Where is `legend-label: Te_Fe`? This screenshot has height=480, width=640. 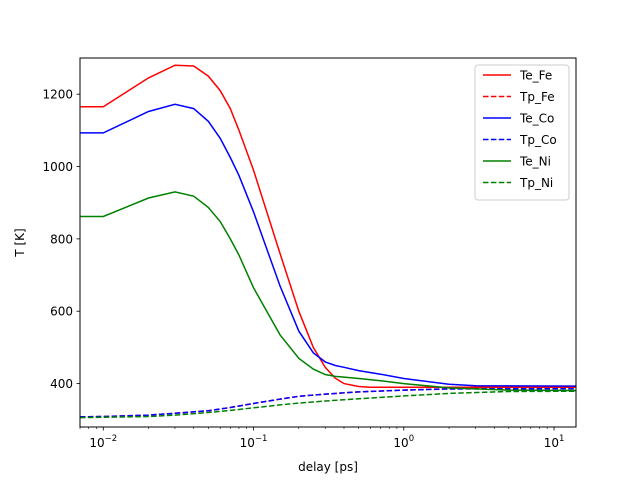 legend-label: Te_Fe is located at coordinates (535, 76).